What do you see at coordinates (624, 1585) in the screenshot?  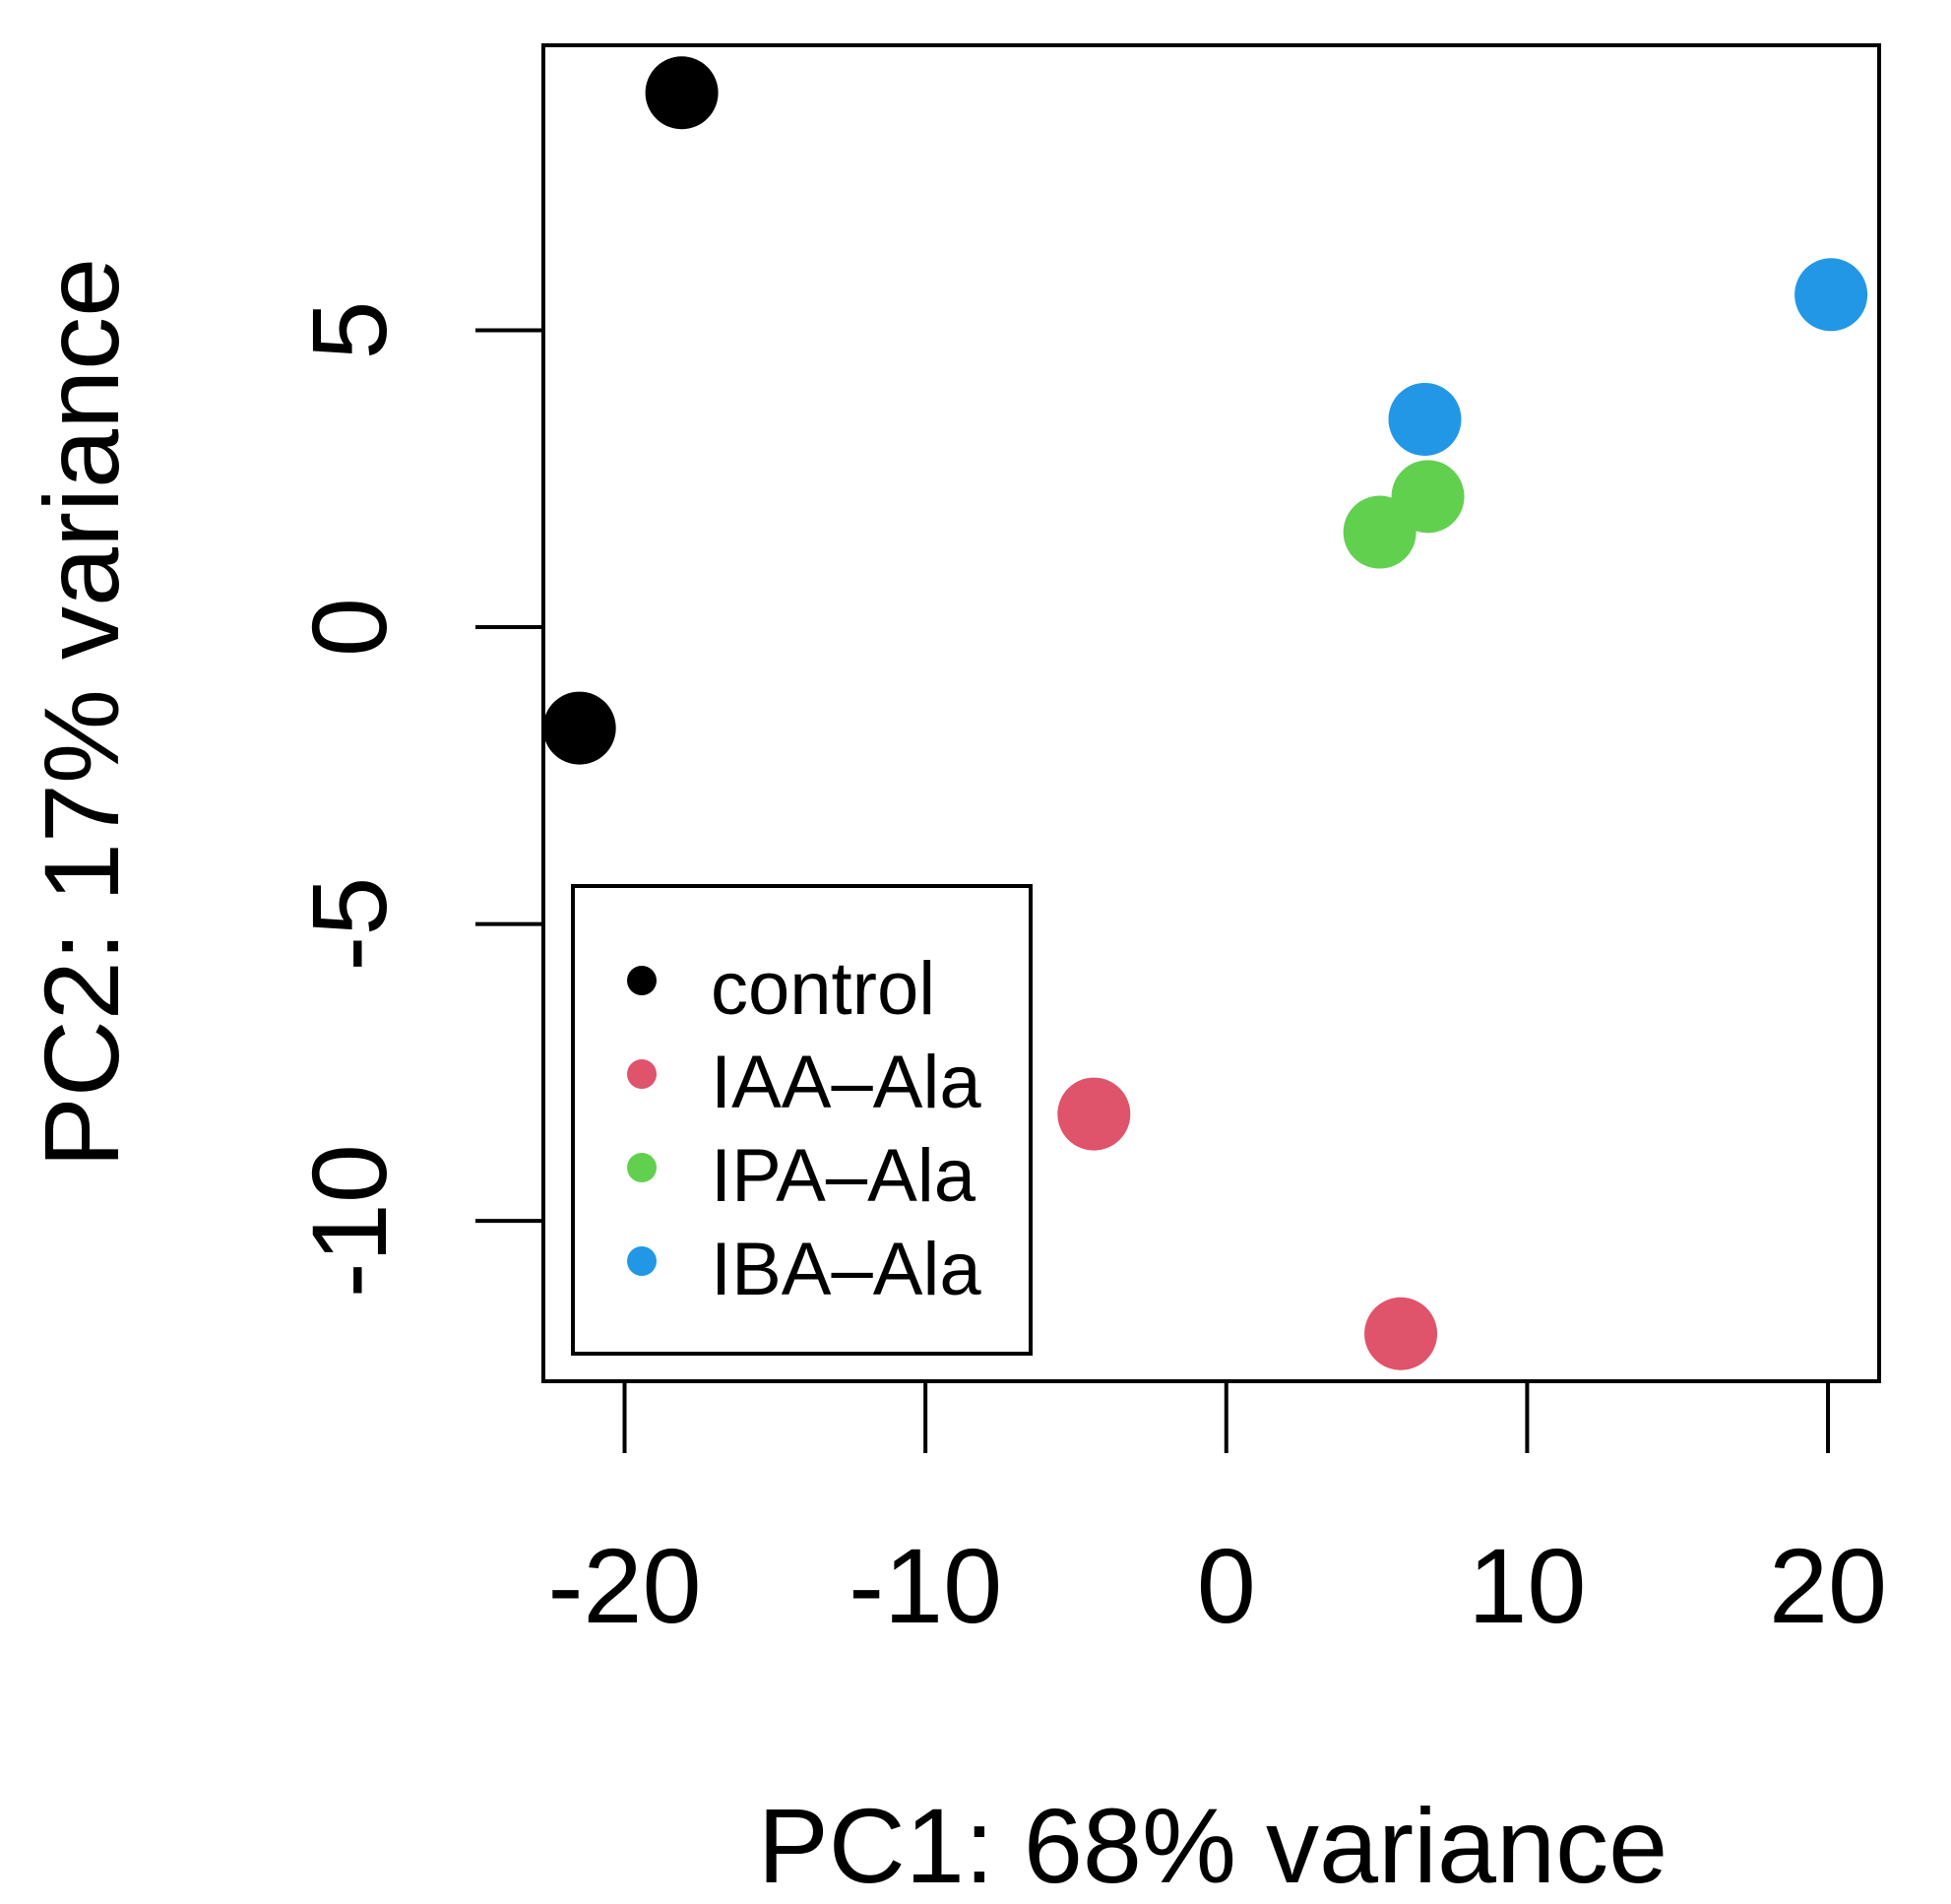 I see `x-tick-label: -20` at bounding box center [624, 1585].